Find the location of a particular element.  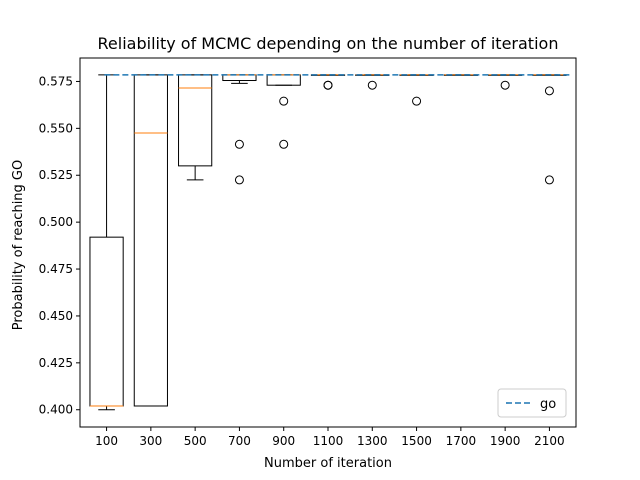

y-tick-label: 0.400 is located at coordinates (56, 410).